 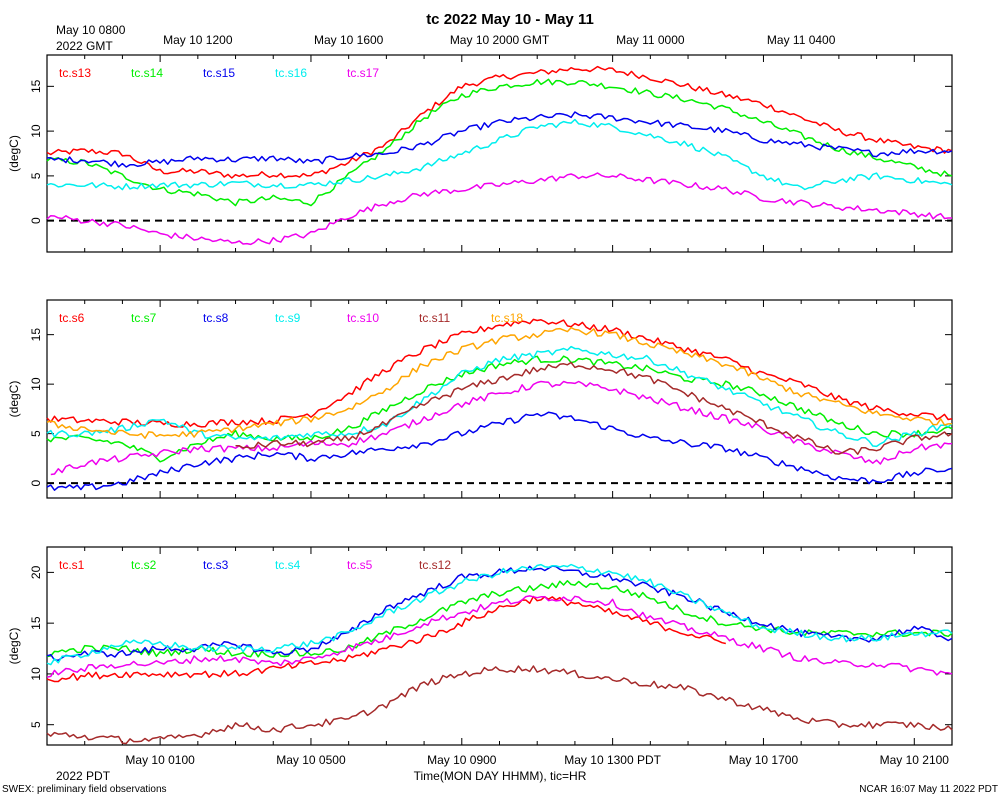 What do you see at coordinates (291, 73) in the screenshot?
I see `legend-tc-s16: tc.s16` at bounding box center [291, 73].